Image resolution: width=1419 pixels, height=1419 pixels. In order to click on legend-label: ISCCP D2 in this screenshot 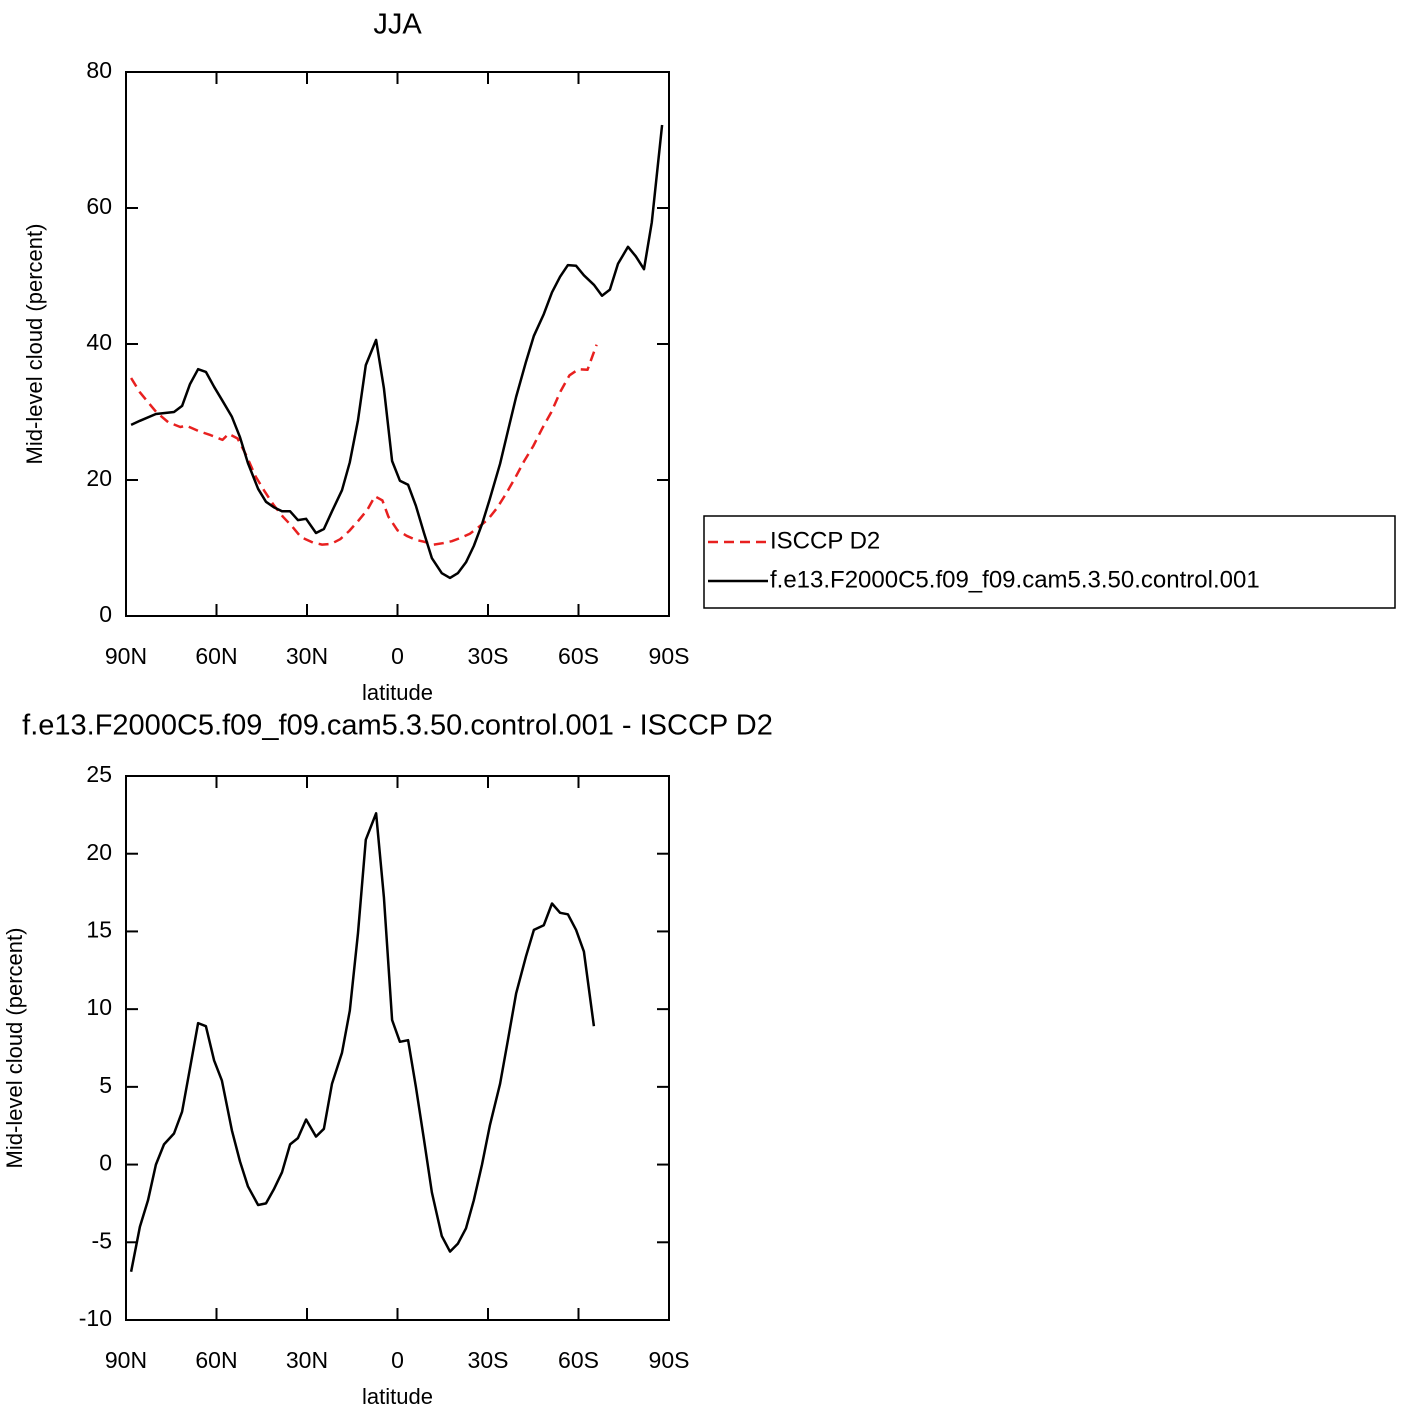, I will do `click(825, 540)`.